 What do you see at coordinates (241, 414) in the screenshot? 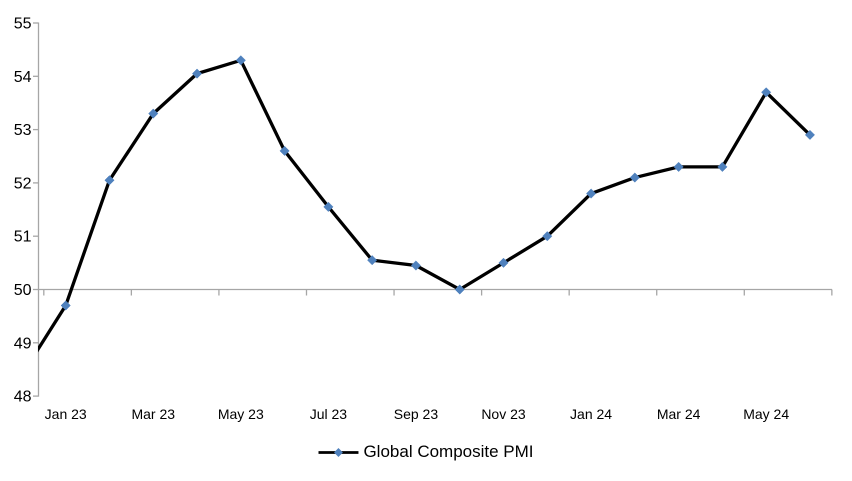
I see `x-tick-label: May 23` at bounding box center [241, 414].